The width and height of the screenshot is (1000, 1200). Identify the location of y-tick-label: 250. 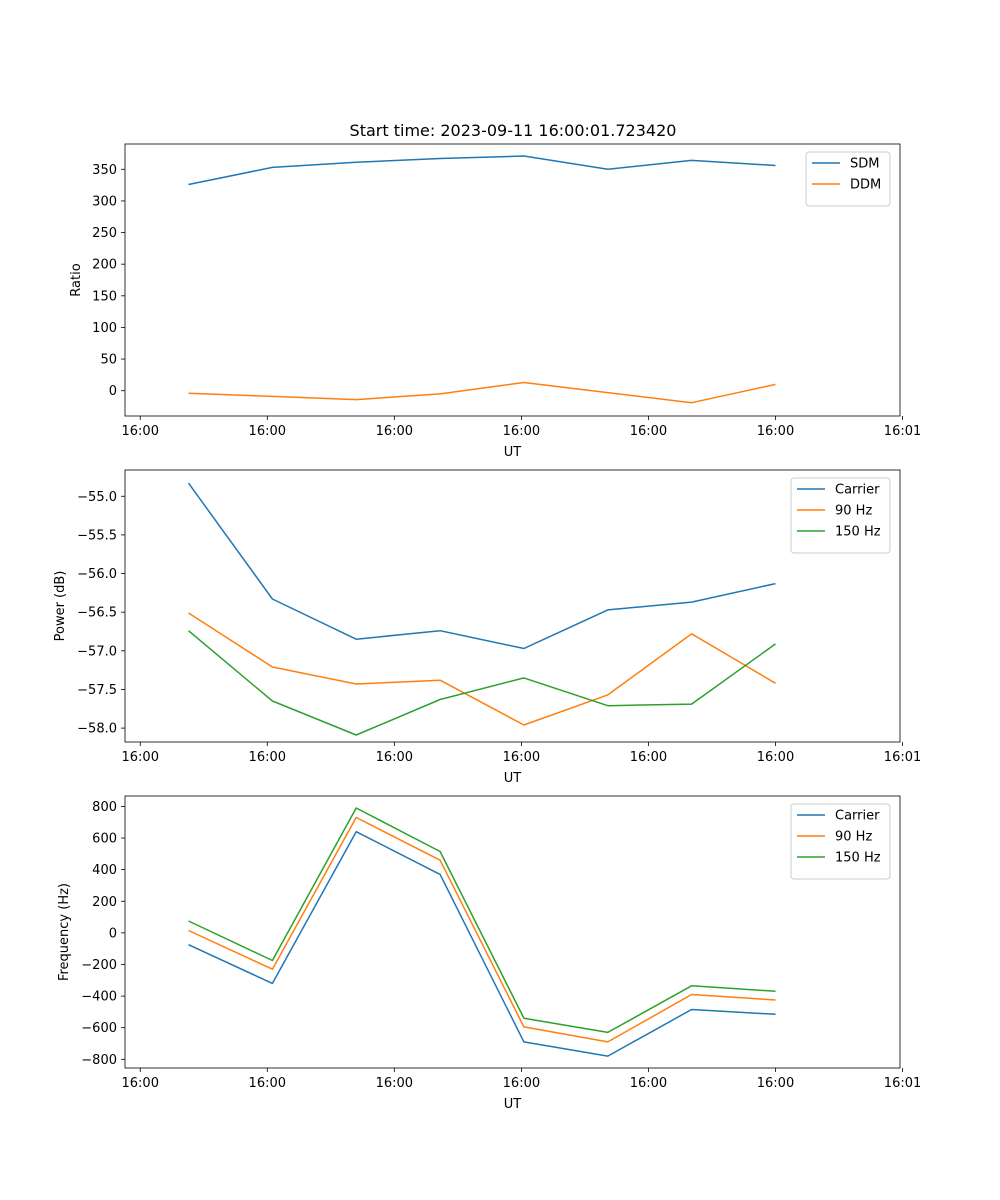
(104, 233).